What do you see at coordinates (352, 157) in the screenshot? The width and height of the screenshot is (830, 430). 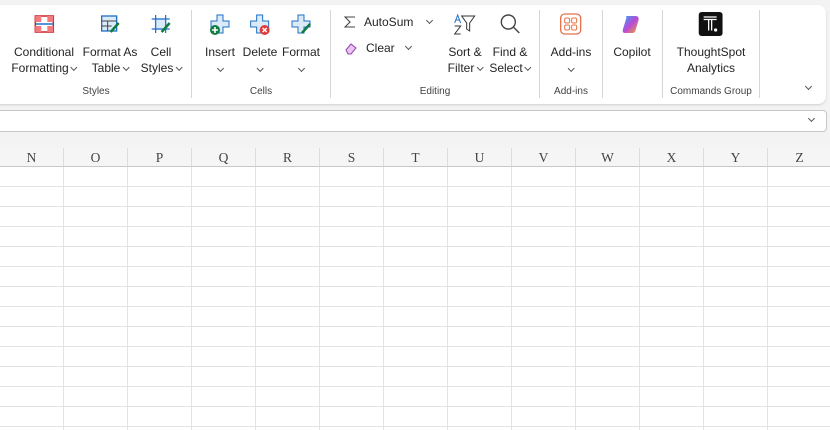 I see `column-header-s: S` at bounding box center [352, 157].